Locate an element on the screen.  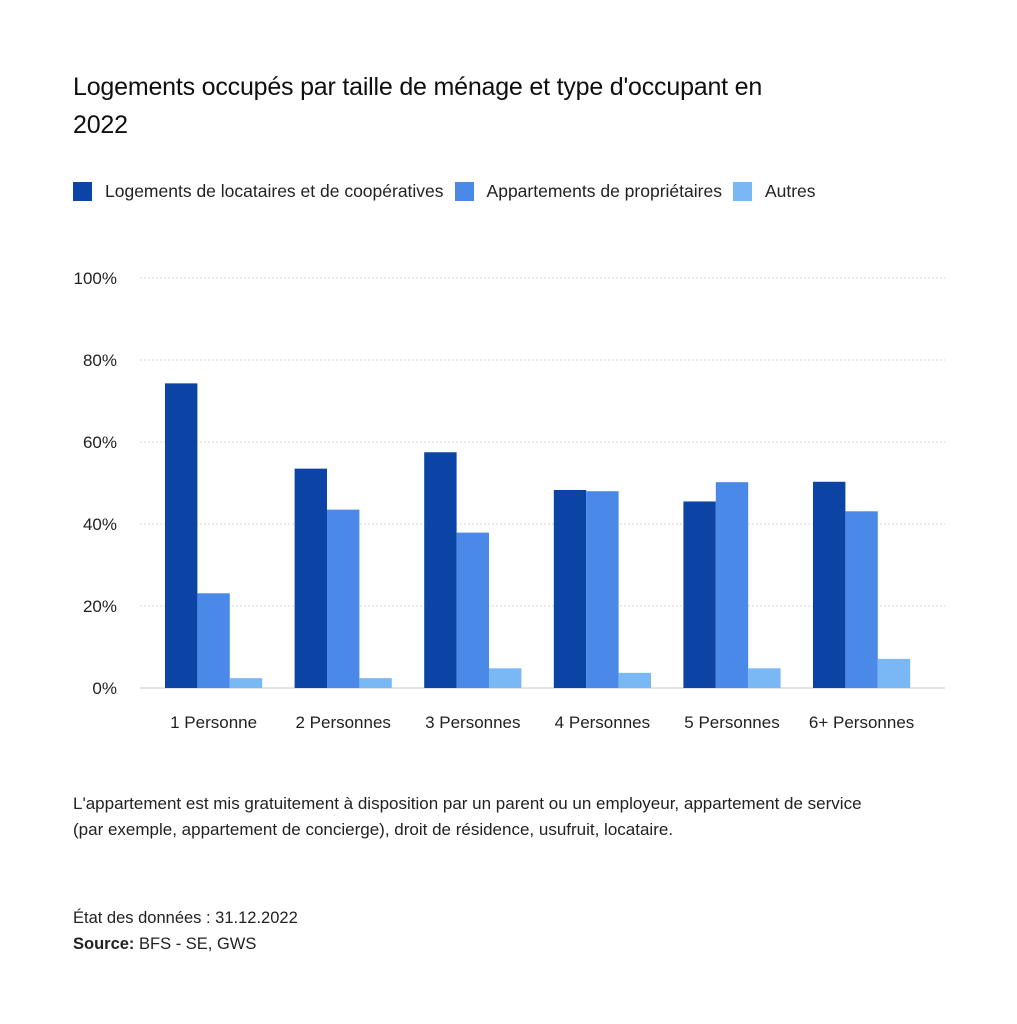
x-tick-label: 2 Personnes is located at coordinates (342, 722).